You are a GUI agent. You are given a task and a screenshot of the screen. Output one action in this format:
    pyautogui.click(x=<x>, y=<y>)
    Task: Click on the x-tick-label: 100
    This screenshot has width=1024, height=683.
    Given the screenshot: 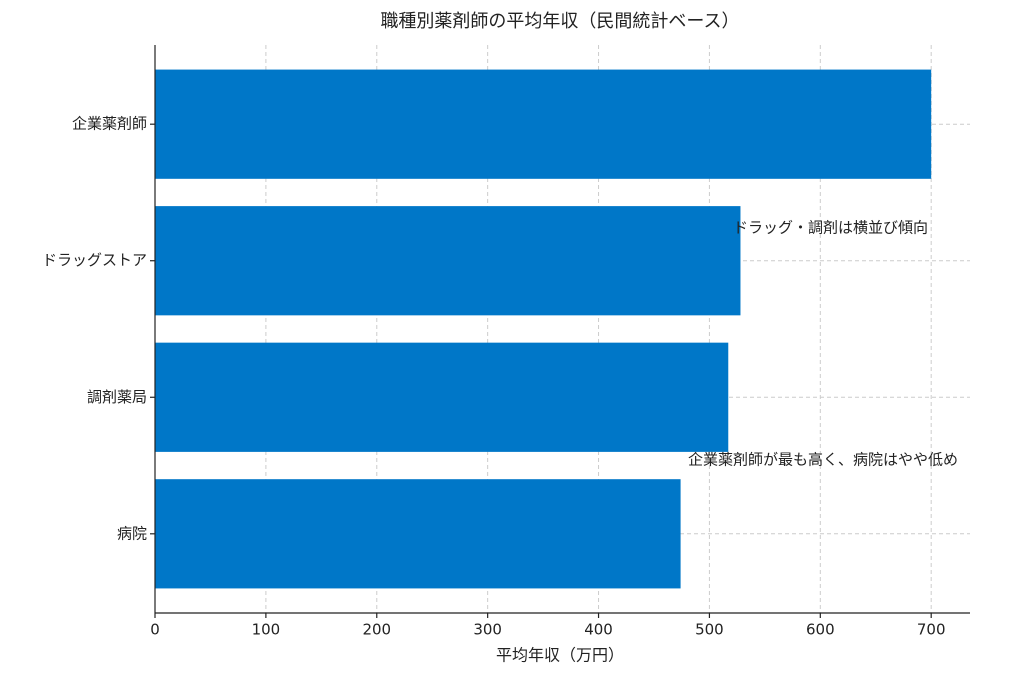 What is the action you would take?
    pyautogui.click(x=266, y=630)
    